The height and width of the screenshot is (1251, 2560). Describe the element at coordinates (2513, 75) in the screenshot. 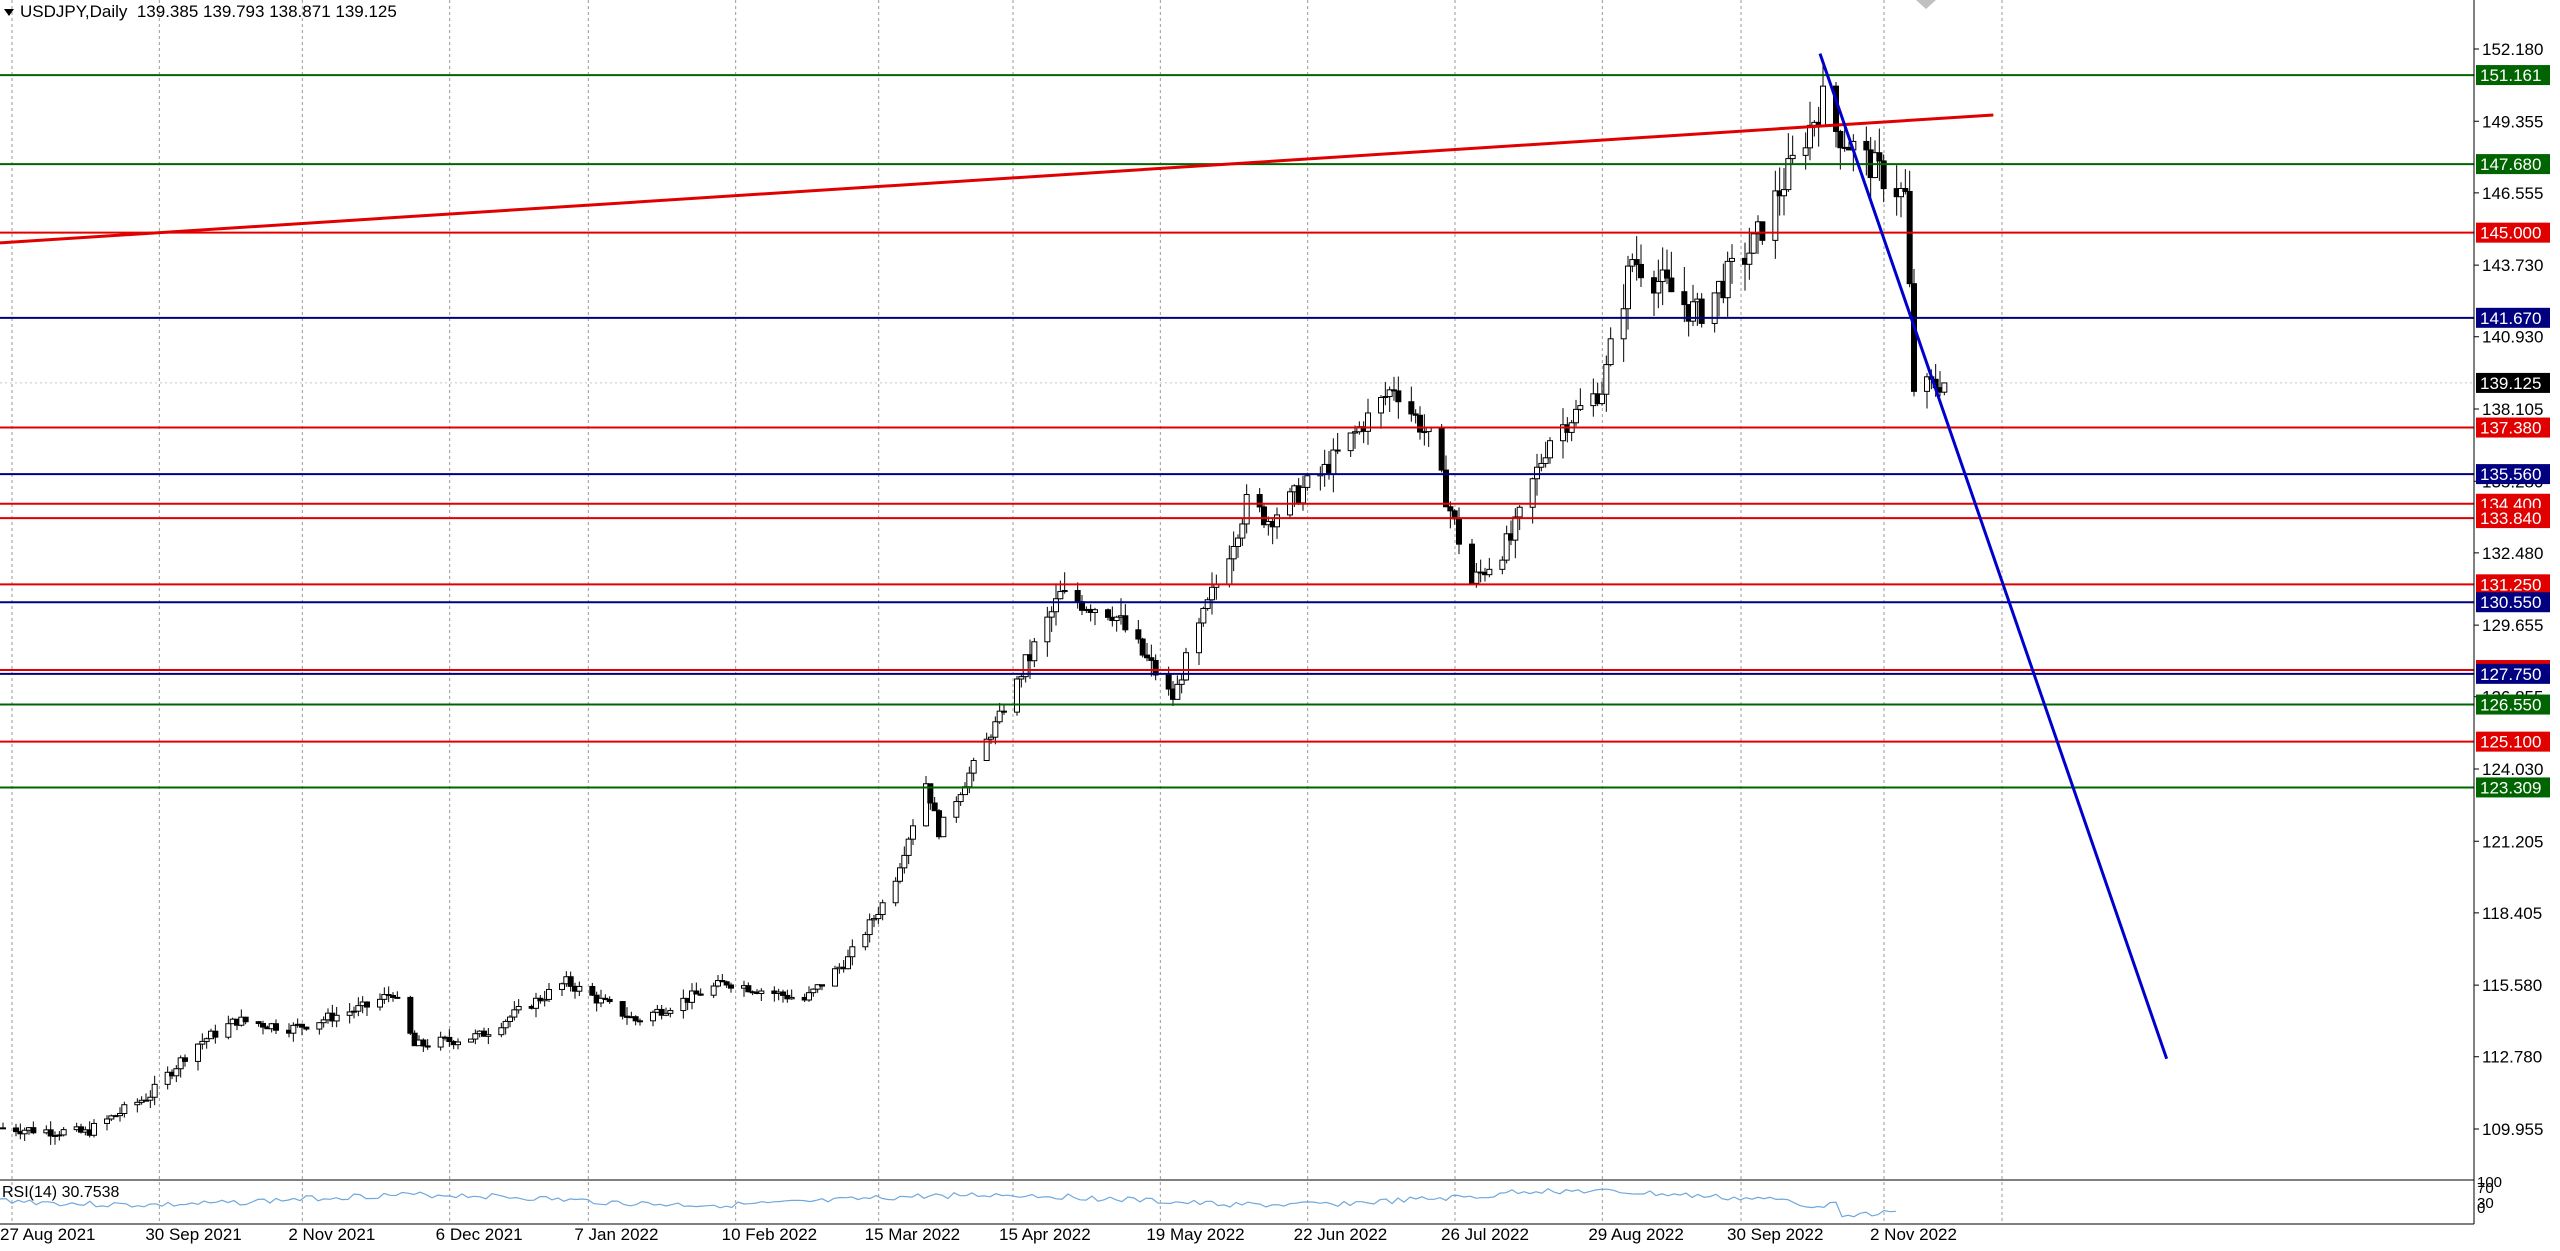

I see `level-price-tag: 151.161` at that location.